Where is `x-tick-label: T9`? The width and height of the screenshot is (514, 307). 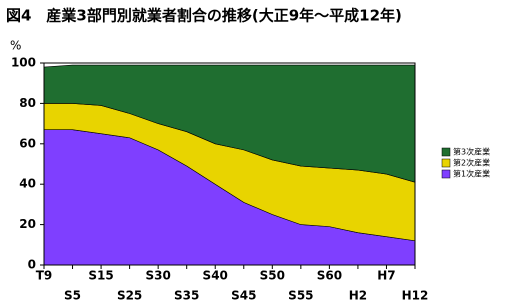
x-tick-label: T9 is located at coordinates (44, 276).